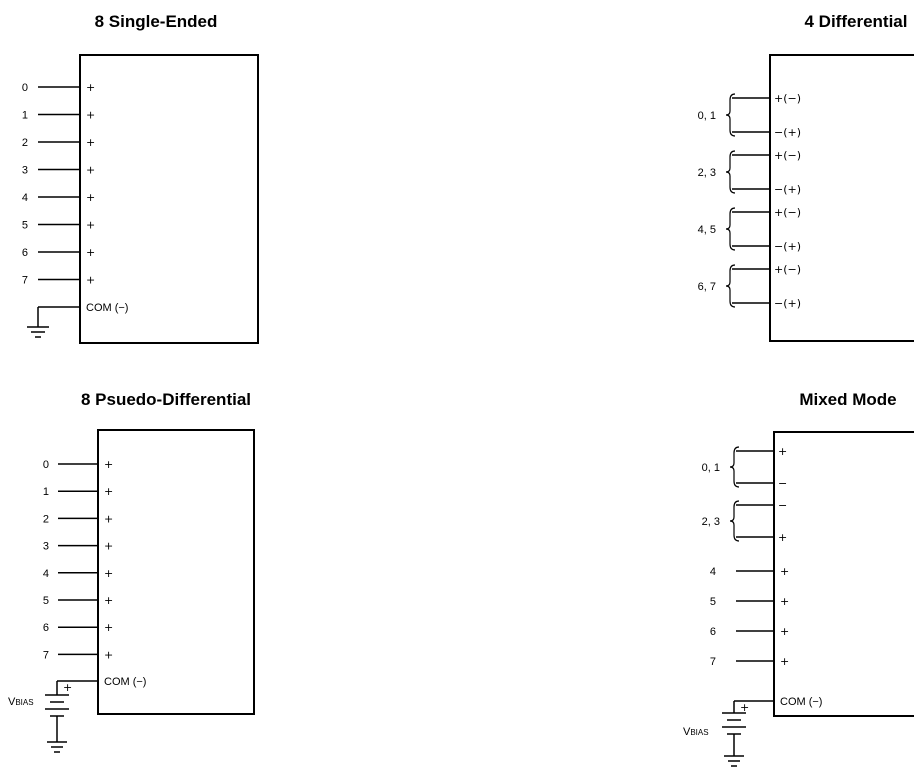 The height and width of the screenshot is (776, 914). What do you see at coordinates (707, 116) in the screenshot?
I see `pair-label: 0, 1` at bounding box center [707, 116].